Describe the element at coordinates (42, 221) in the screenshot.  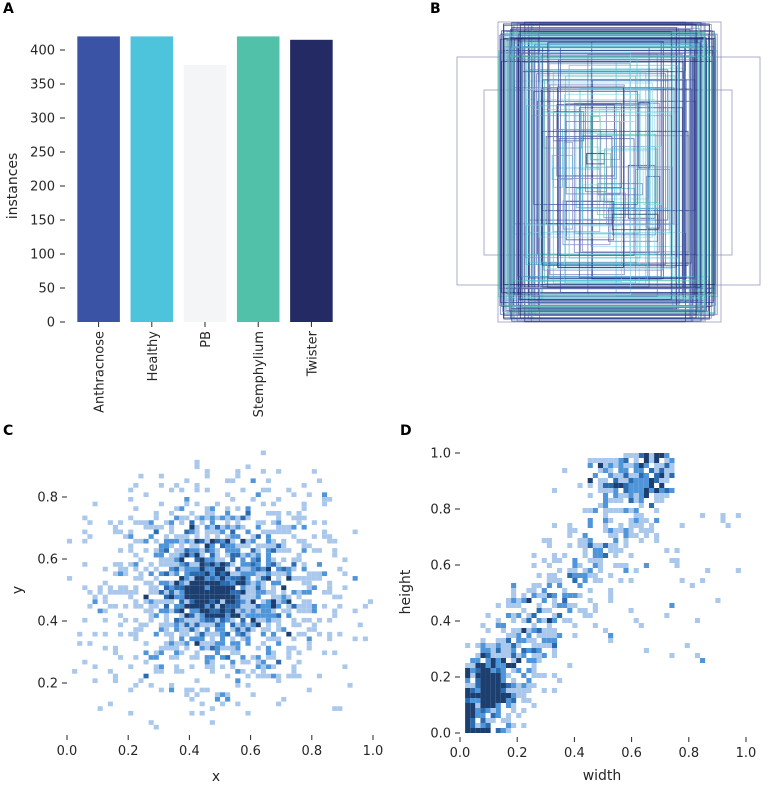
I see `y-tick-label: 150` at that location.